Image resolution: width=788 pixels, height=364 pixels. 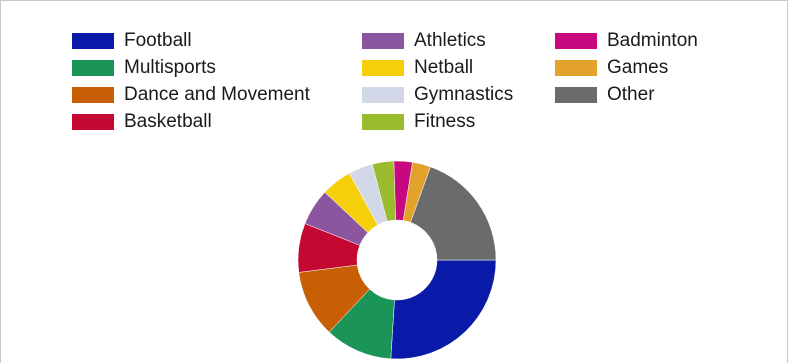 What do you see at coordinates (453, 213) in the screenshot?
I see `slice-other` at bounding box center [453, 213].